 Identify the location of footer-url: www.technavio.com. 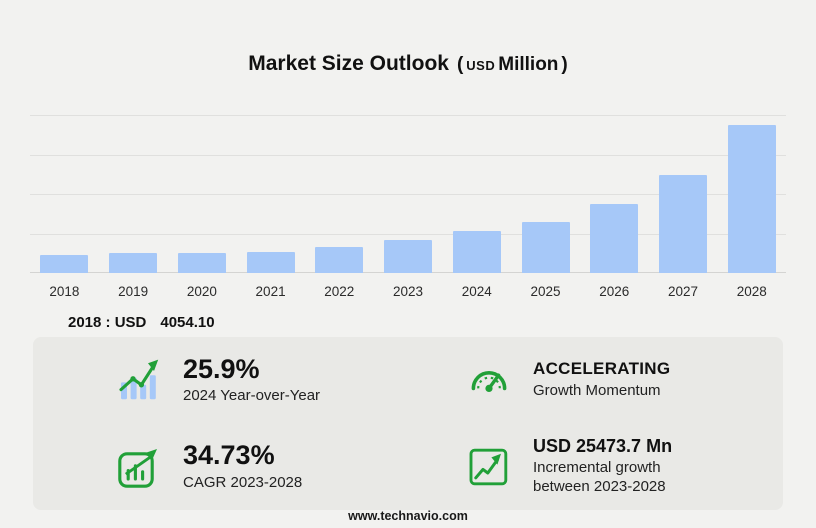
(408, 516).